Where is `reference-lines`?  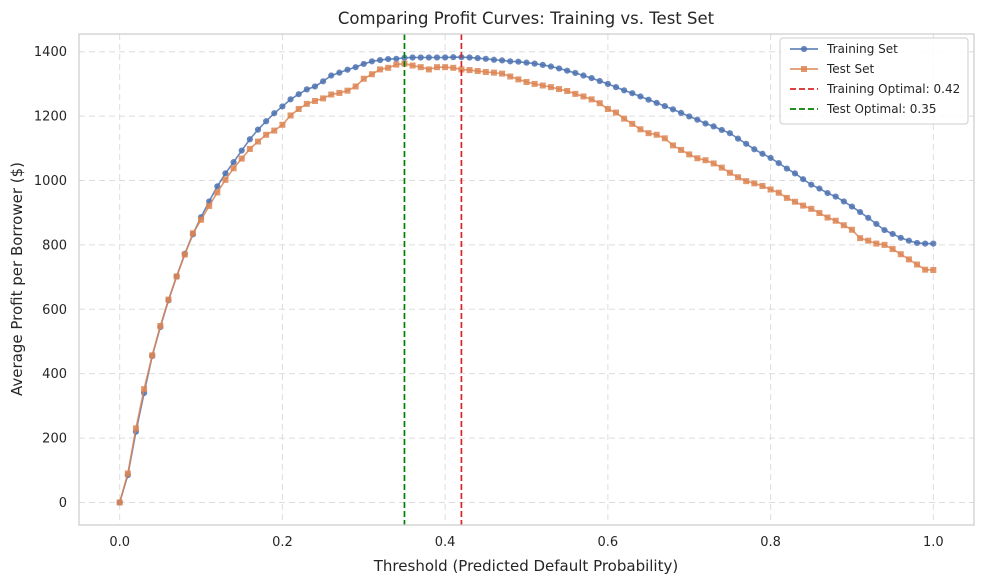
reference-lines is located at coordinates (433, 279).